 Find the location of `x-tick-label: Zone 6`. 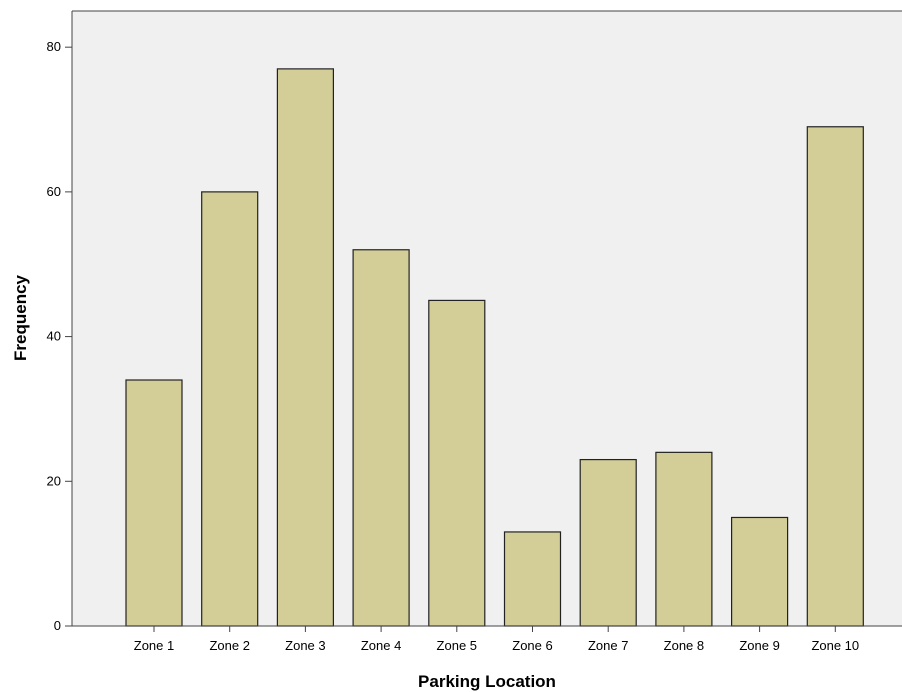

x-tick-label: Zone 6 is located at coordinates (532, 645).